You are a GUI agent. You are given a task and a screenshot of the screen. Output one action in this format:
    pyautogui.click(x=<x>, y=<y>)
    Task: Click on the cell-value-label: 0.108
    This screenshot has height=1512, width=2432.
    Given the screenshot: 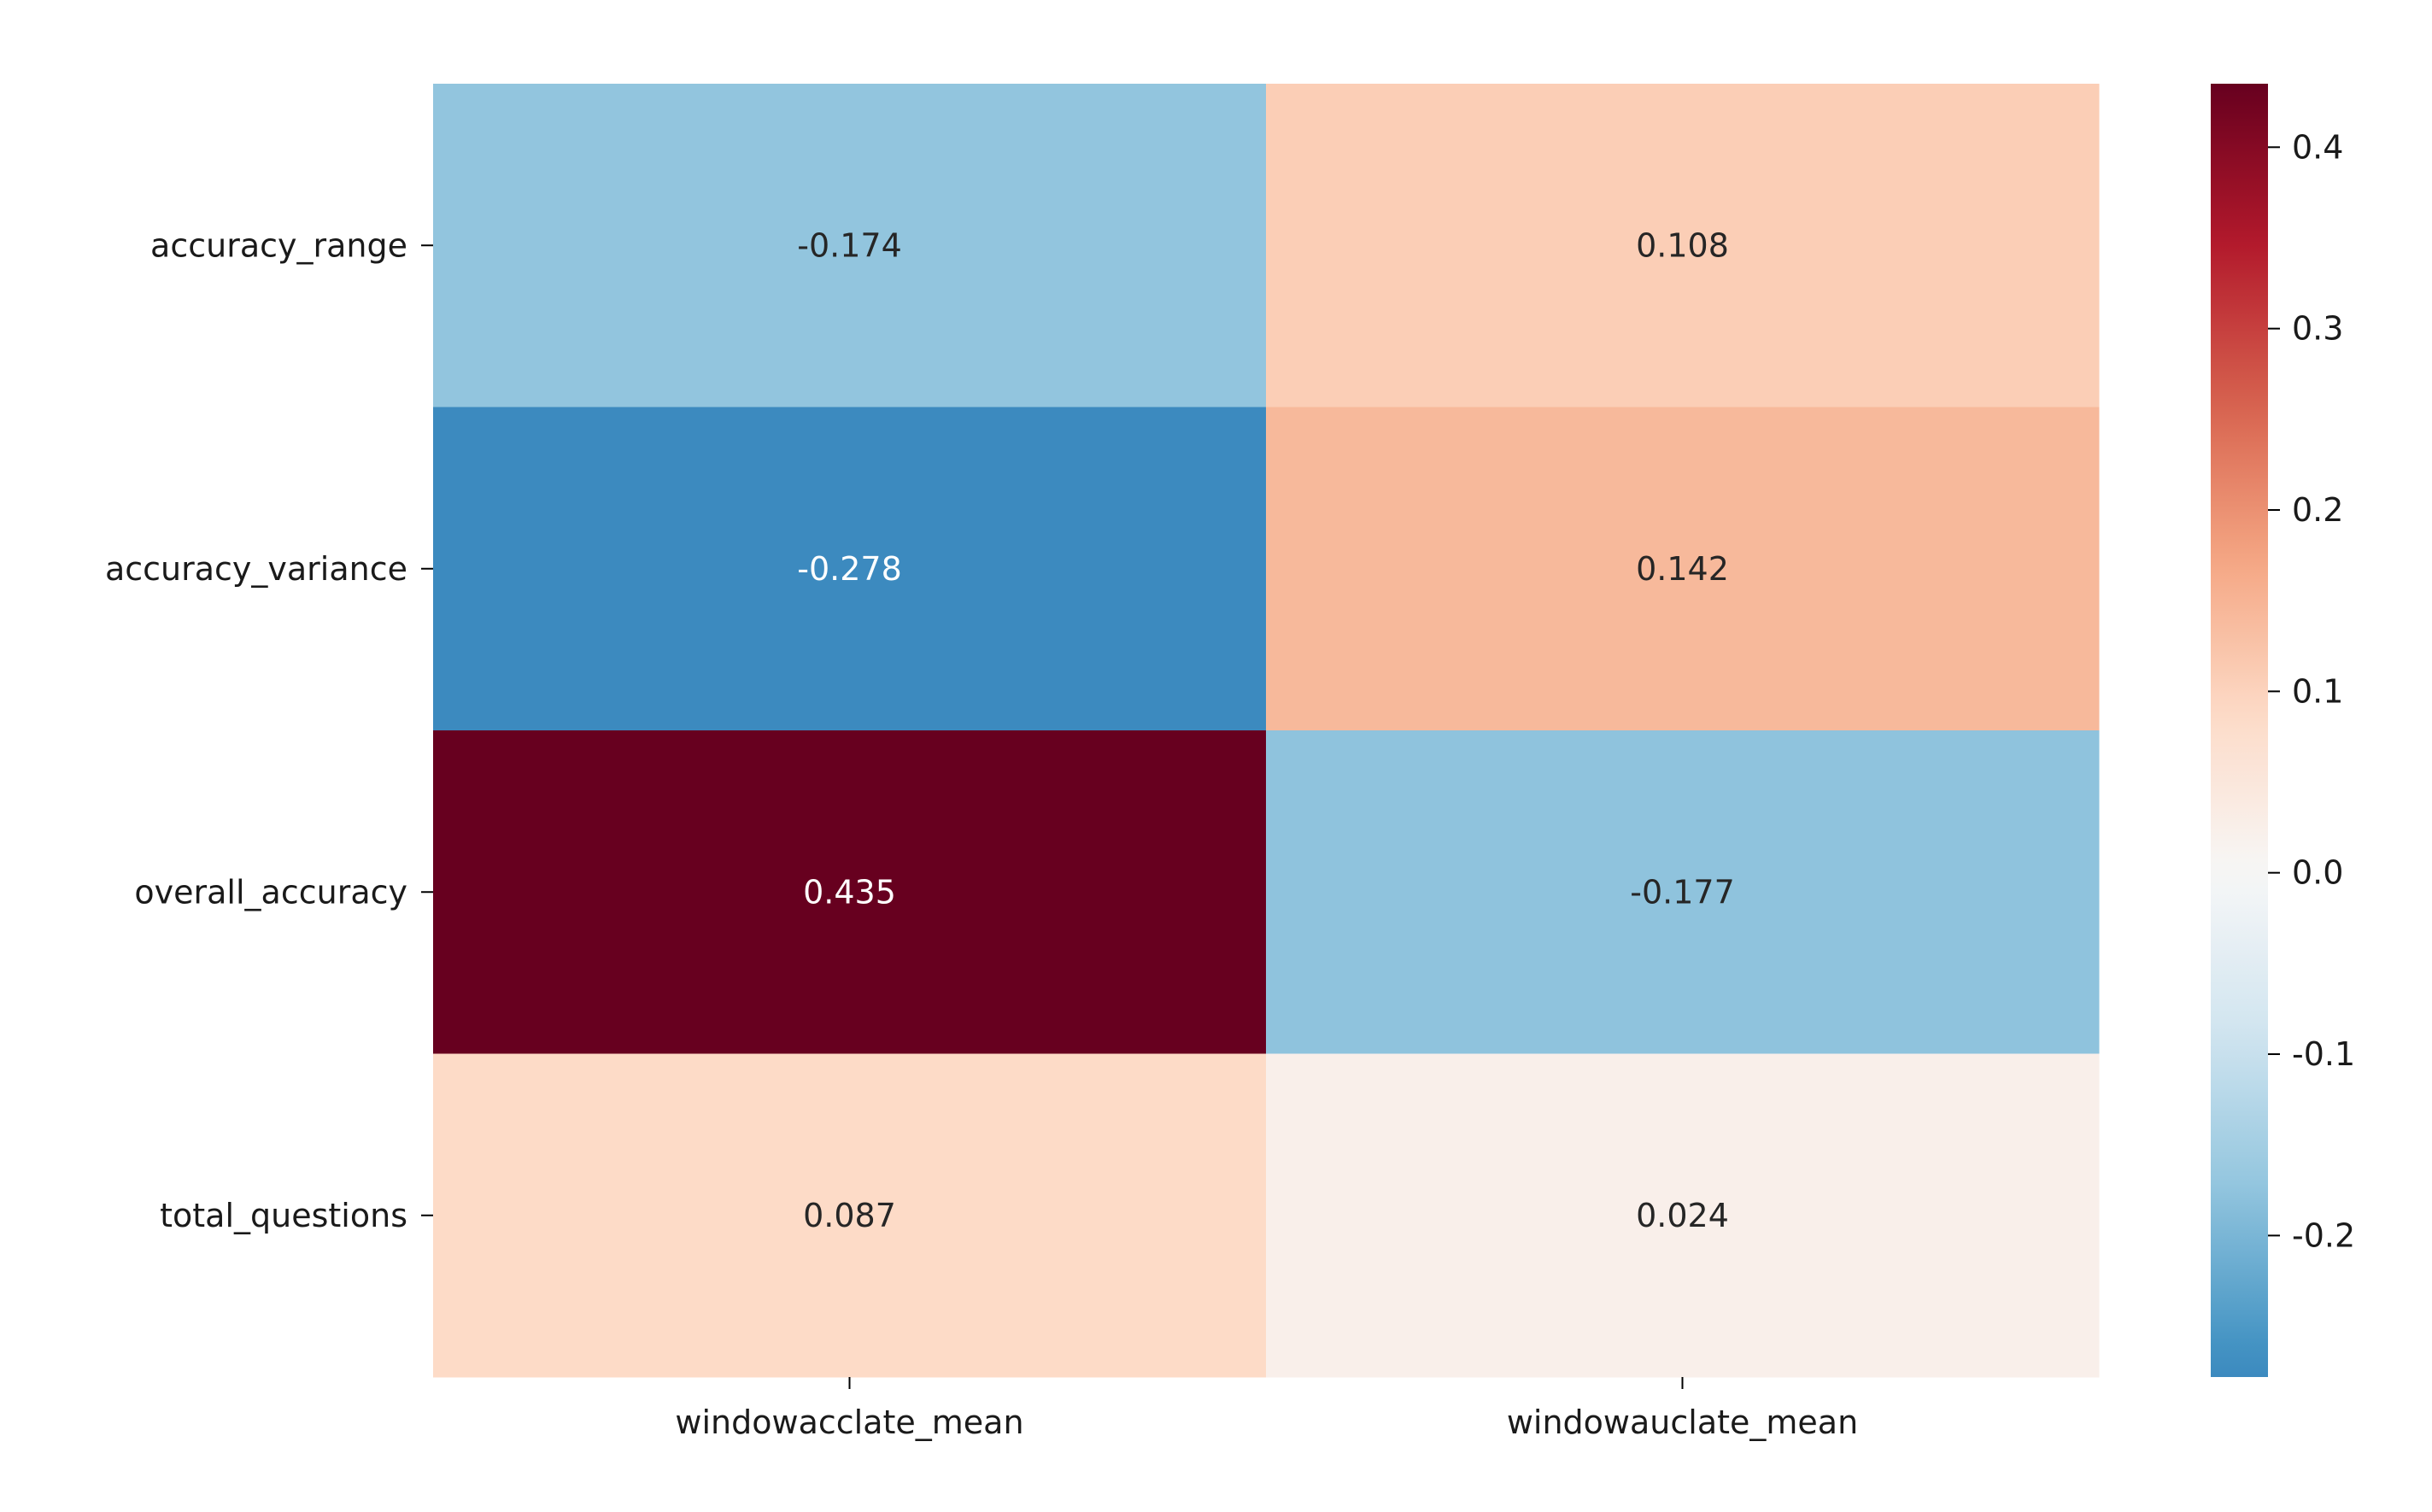 What is the action you would take?
    pyautogui.click(x=1682, y=245)
    